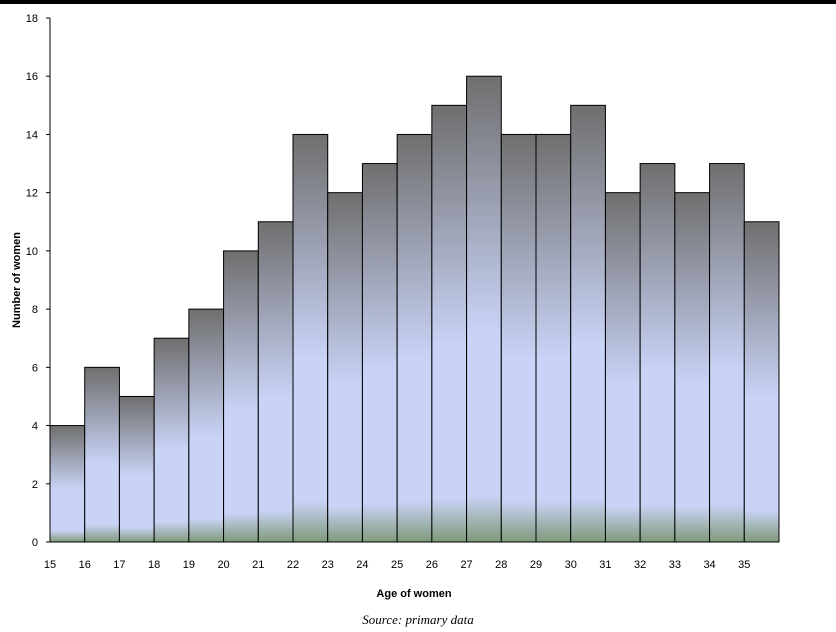  Describe the element at coordinates (258, 565) in the screenshot. I see `x-tick-label: 21` at that location.